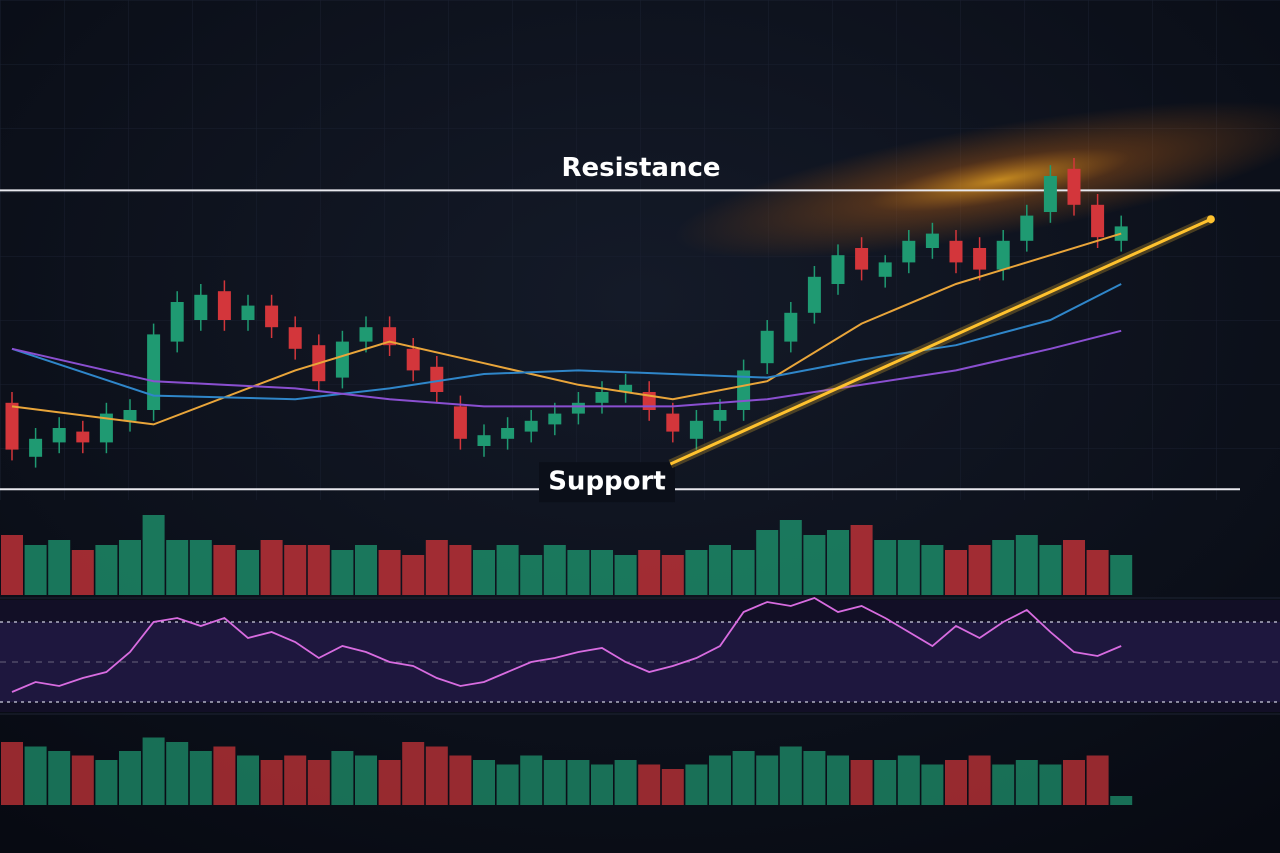 Image resolution: width=1280 pixels, height=853 pixels. What do you see at coordinates (566, 342) in the screenshot?
I see `moving-average` at bounding box center [566, 342].